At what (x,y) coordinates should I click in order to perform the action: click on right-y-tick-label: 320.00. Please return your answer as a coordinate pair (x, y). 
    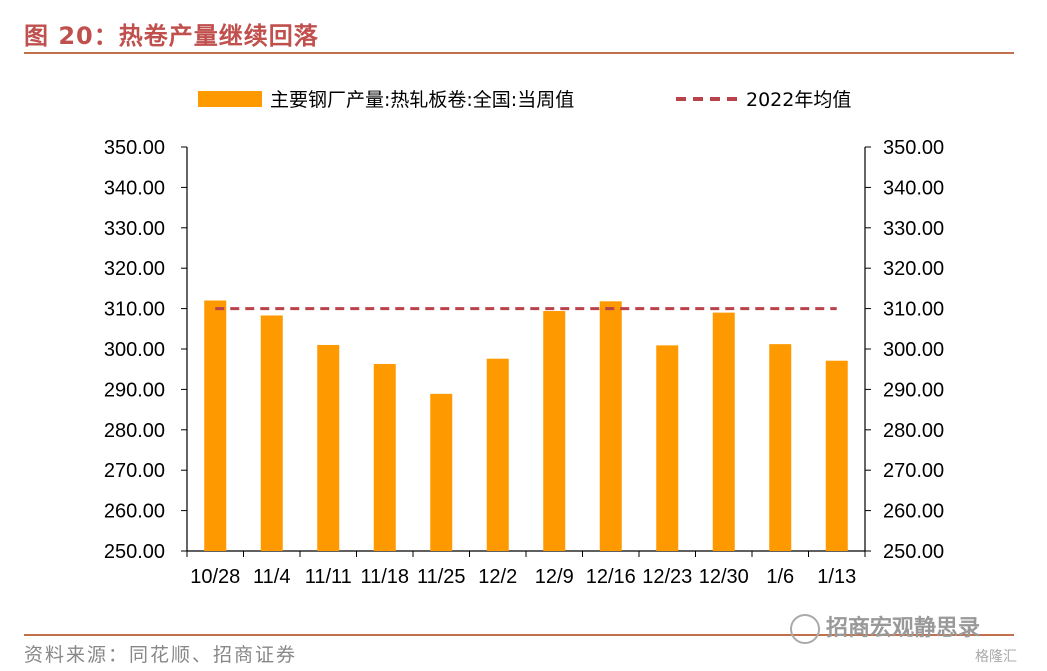
    Looking at the image, I should click on (913, 269).